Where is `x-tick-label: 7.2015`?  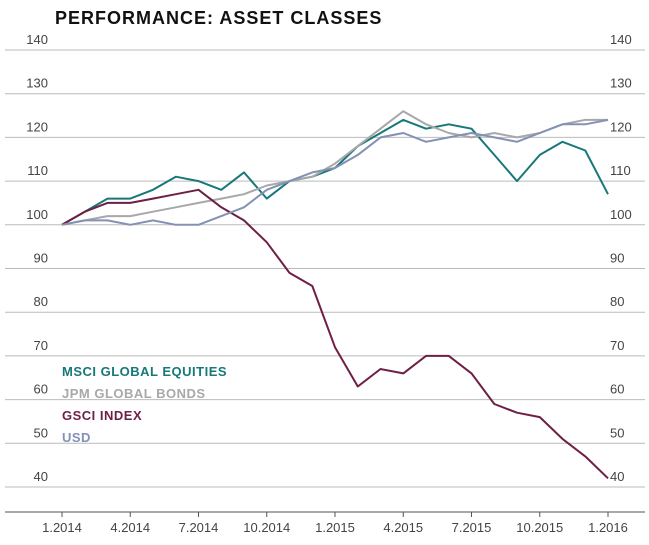 x-tick-label: 7.2015 is located at coordinates (472, 527).